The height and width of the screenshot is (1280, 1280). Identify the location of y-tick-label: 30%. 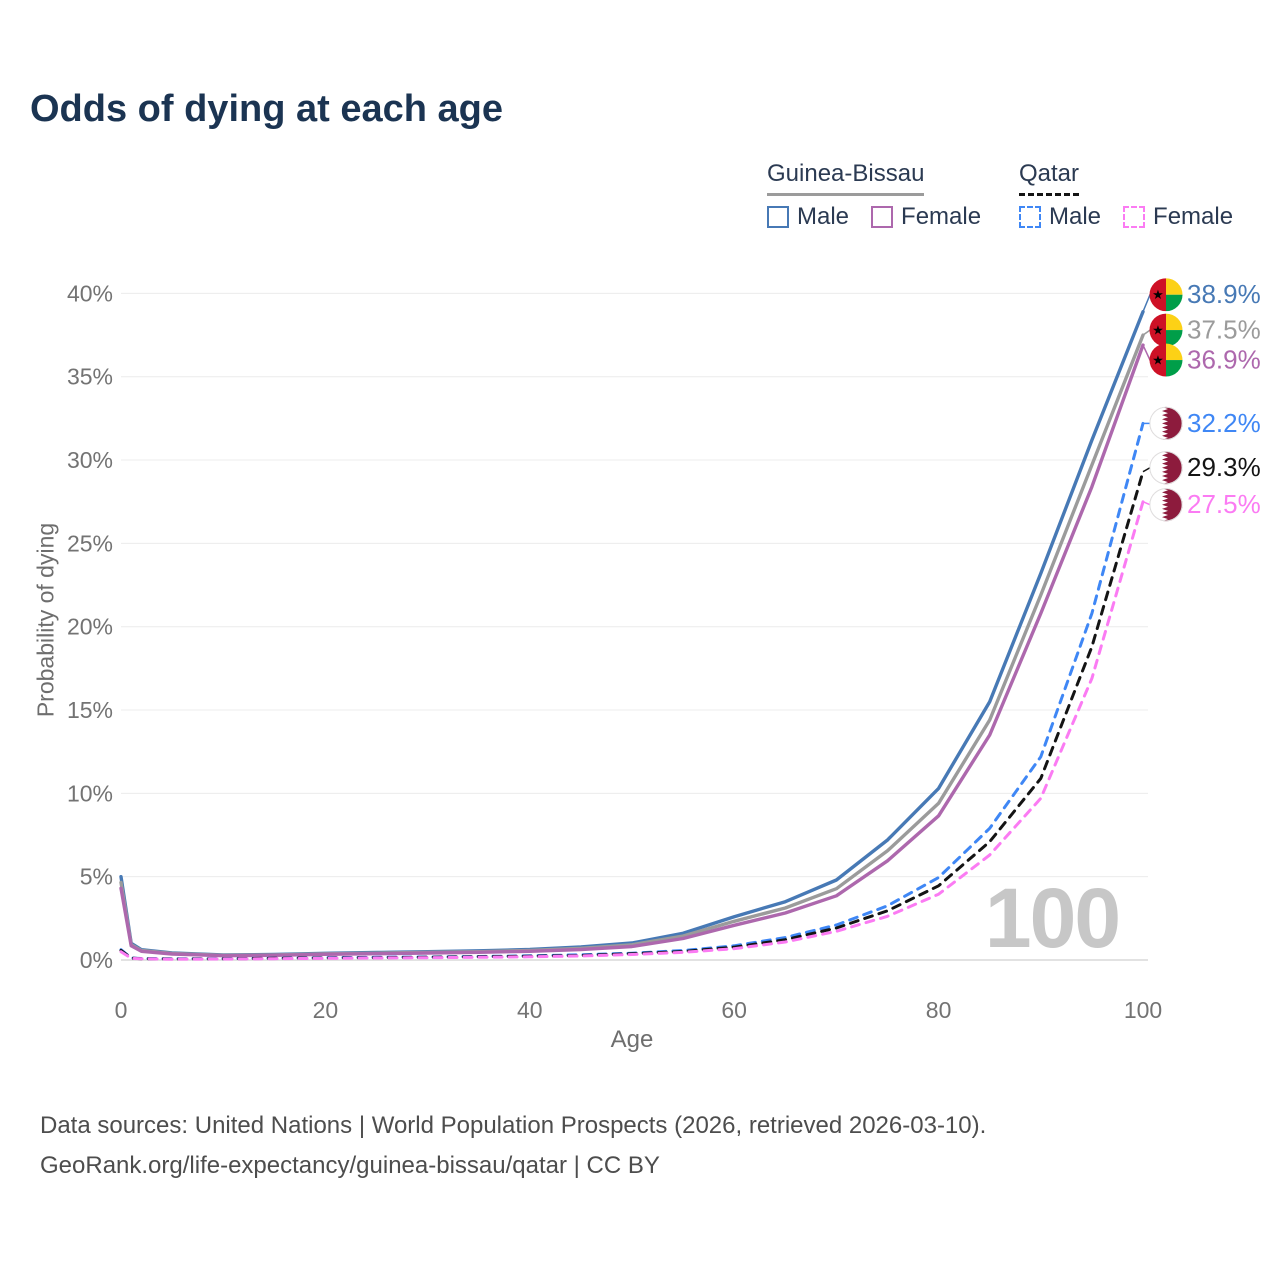
(90, 460).